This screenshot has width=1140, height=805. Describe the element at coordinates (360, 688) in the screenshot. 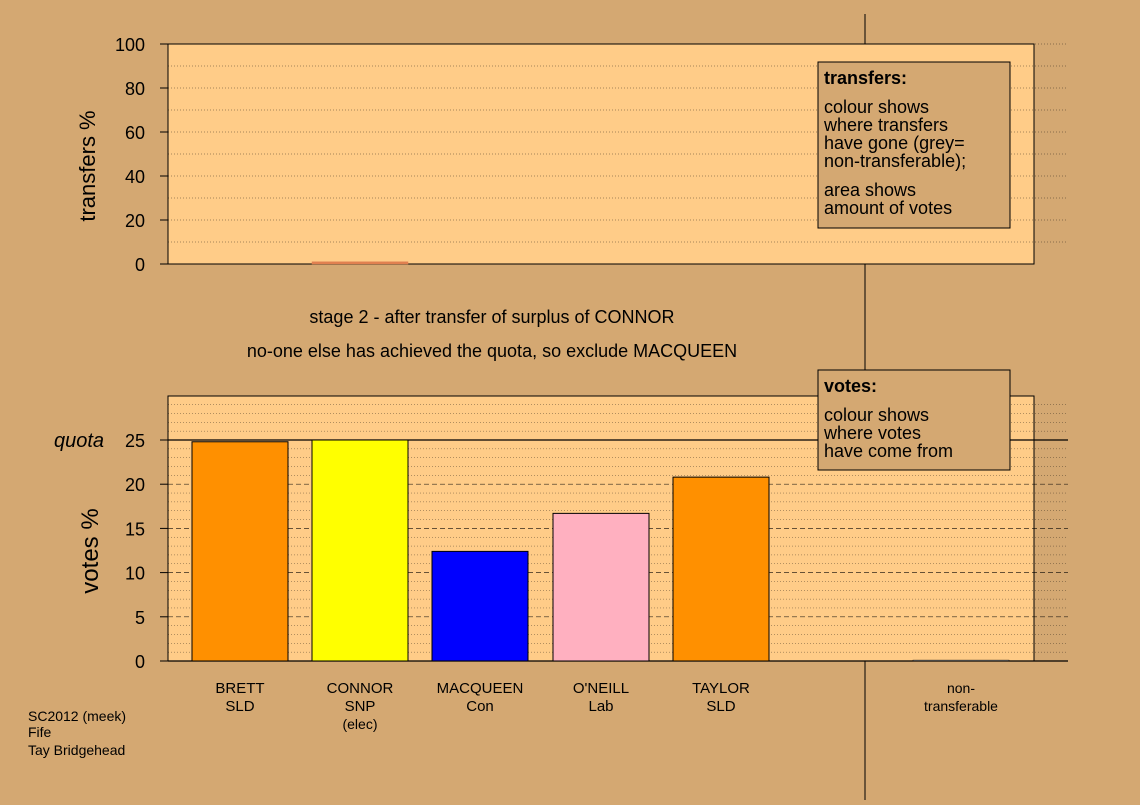

I see `candidate-name: CONNOR` at that location.